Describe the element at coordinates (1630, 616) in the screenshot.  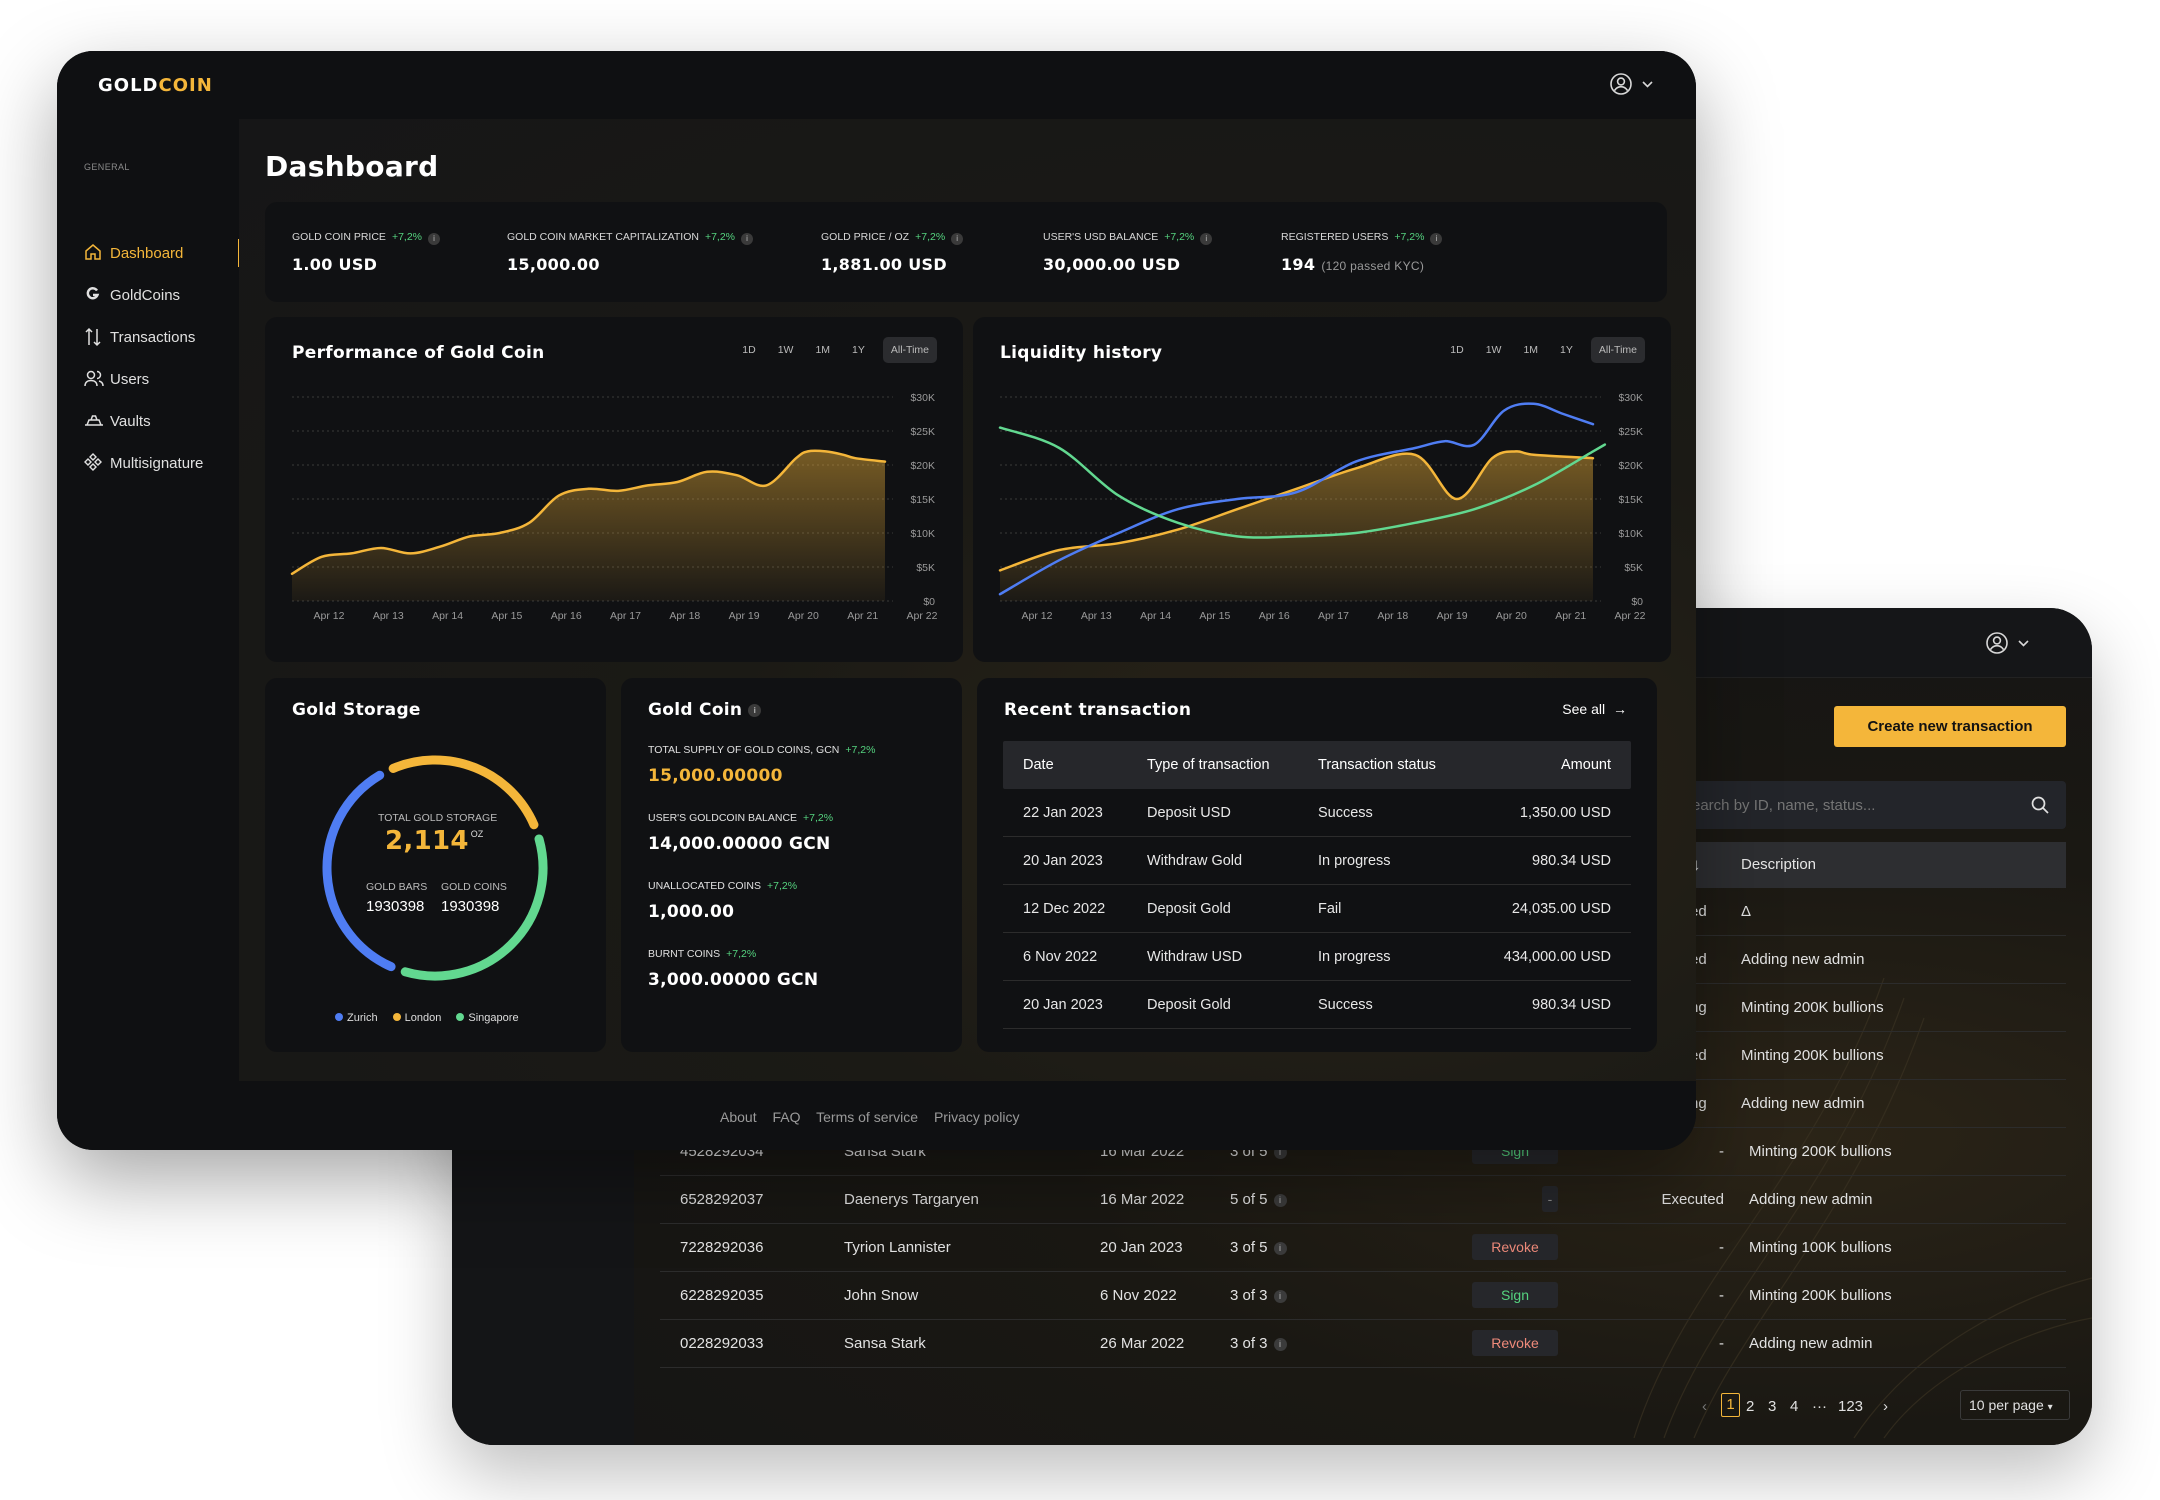
I see `x-tick-label: Apr 22` at that location.